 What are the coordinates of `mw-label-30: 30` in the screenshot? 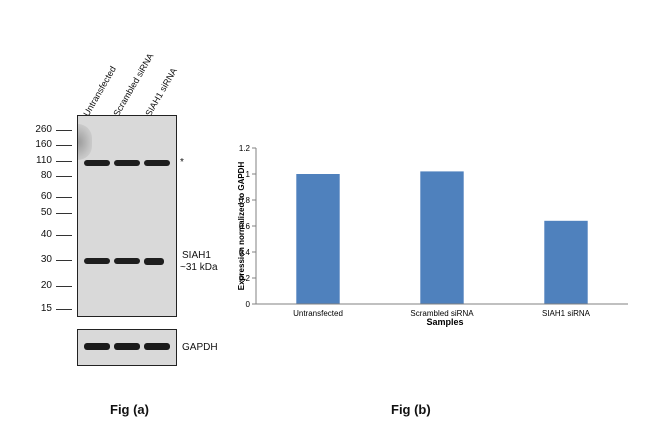 It's located at (46, 259).